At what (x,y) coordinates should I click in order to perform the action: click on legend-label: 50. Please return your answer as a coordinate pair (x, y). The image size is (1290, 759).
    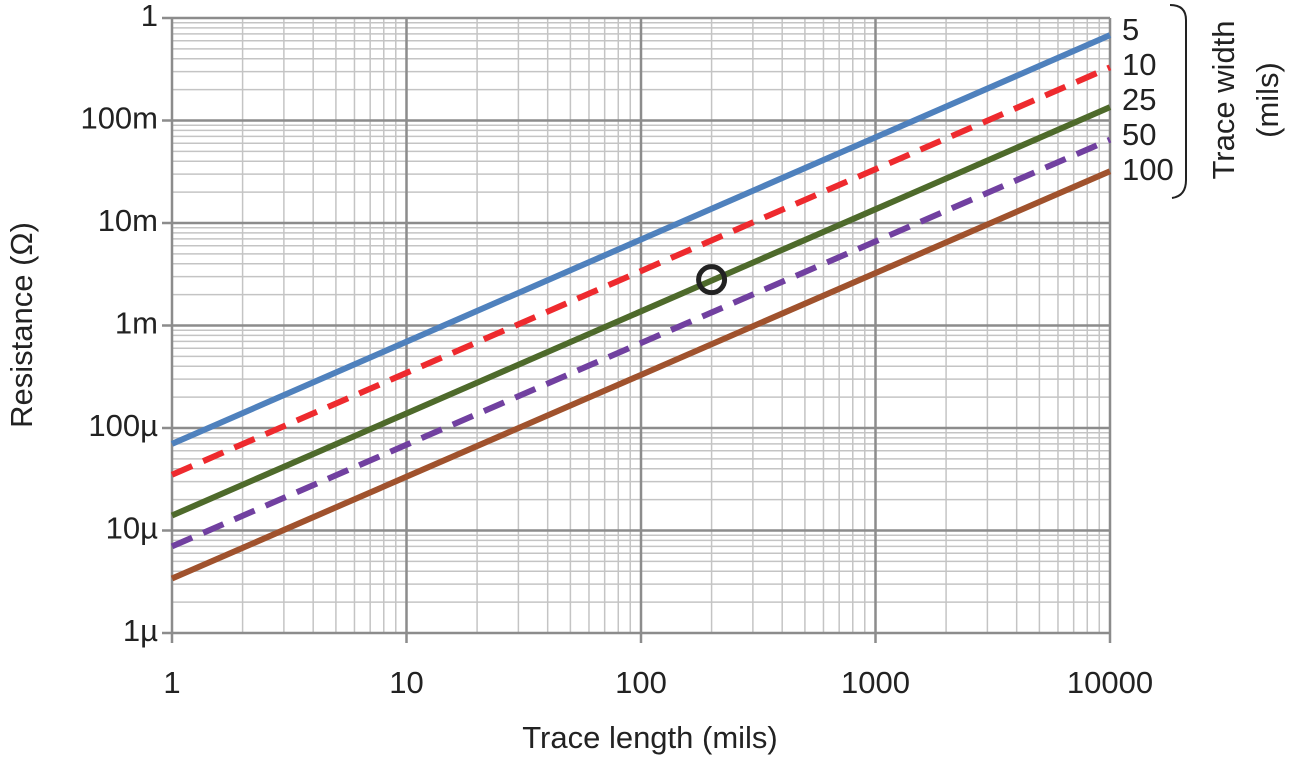
    Looking at the image, I should click on (1139, 134).